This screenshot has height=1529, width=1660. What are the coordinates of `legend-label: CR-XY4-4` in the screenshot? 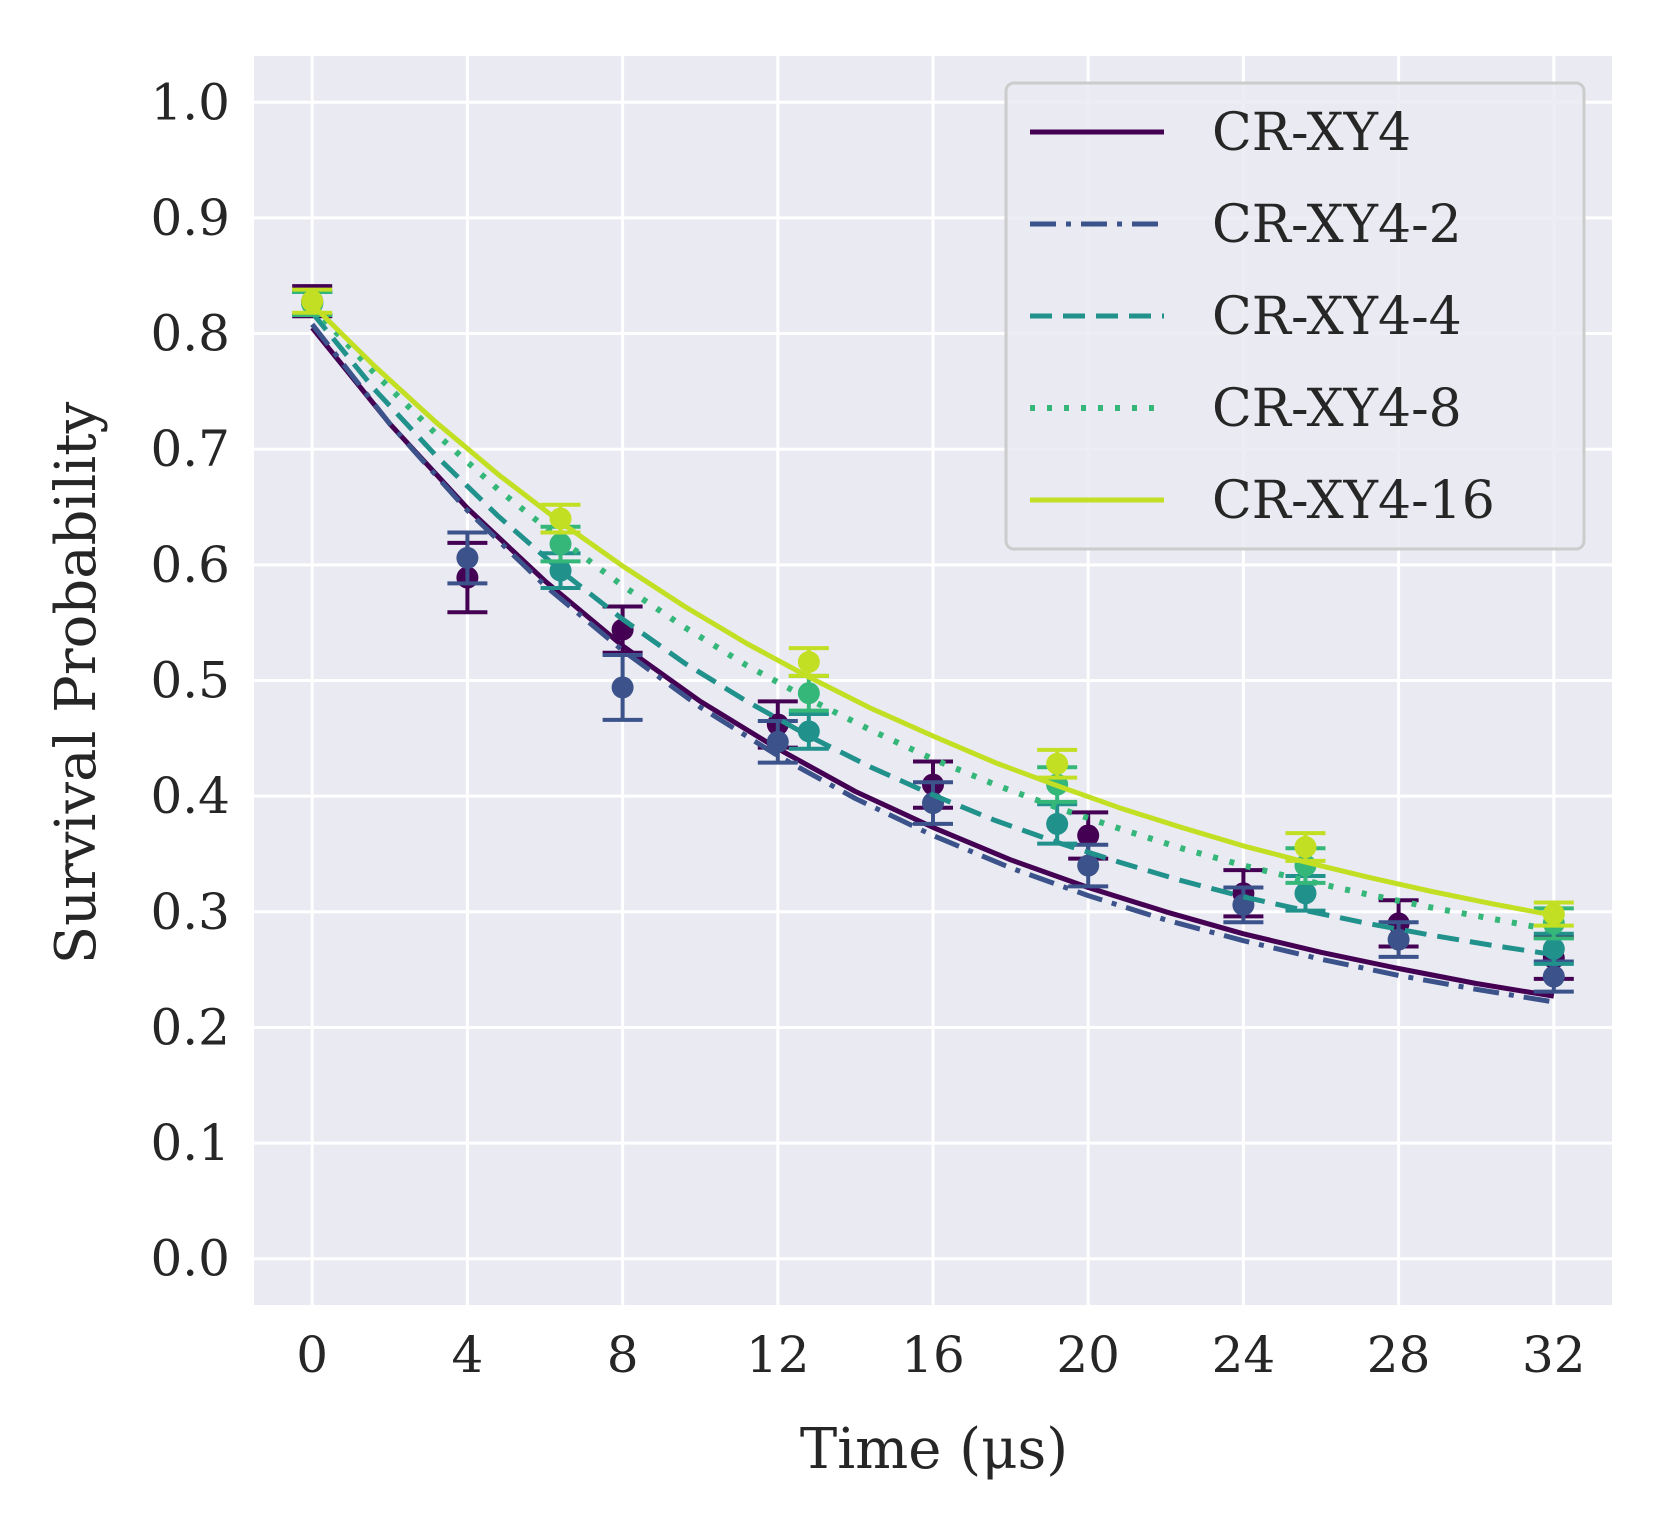 It's located at (1337, 317).